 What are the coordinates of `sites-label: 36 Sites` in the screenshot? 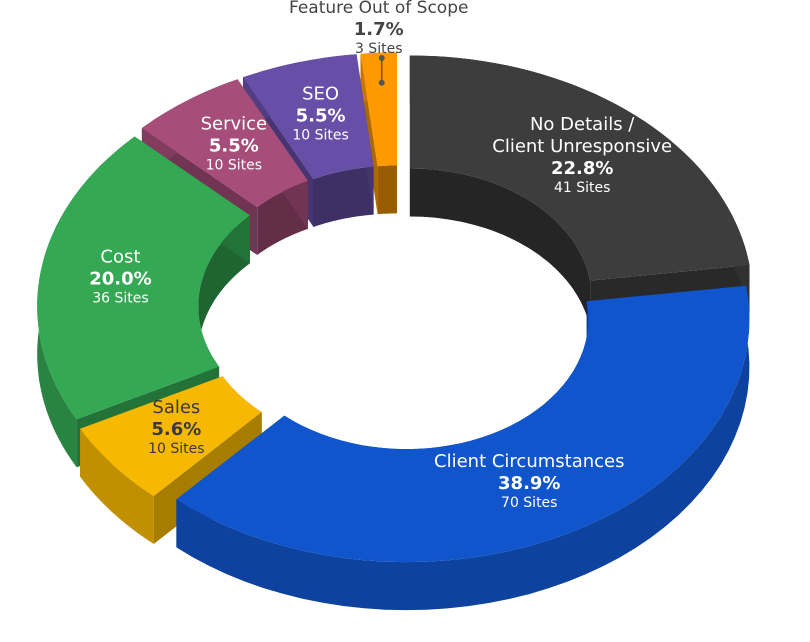 It's located at (120, 298).